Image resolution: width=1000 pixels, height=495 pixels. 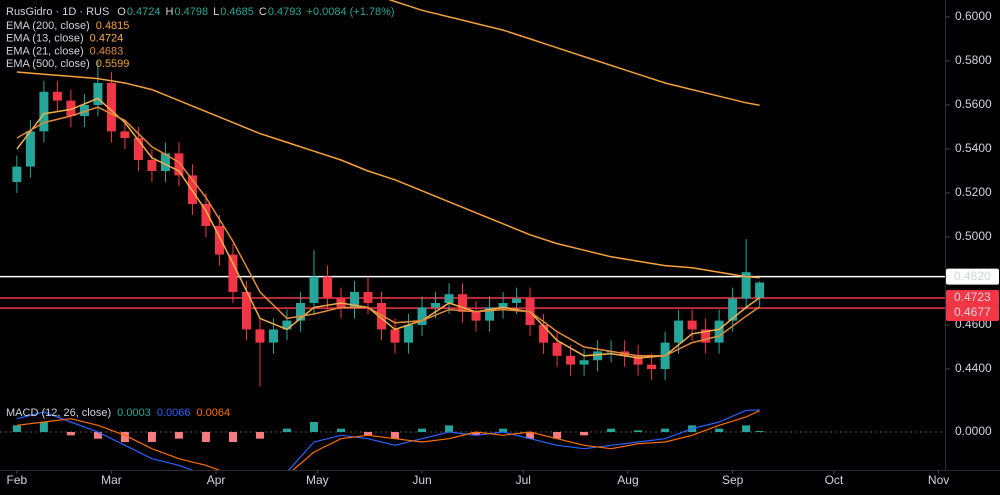 What do you see at coordinates (421, 480) in the screenshot?
I see `x-tick-label: Jun` at bounding box center [421, 480].